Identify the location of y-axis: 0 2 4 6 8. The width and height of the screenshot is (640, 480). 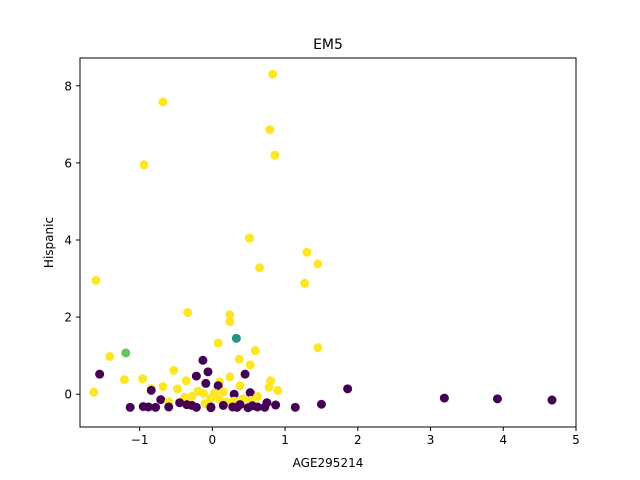
(72, 240).